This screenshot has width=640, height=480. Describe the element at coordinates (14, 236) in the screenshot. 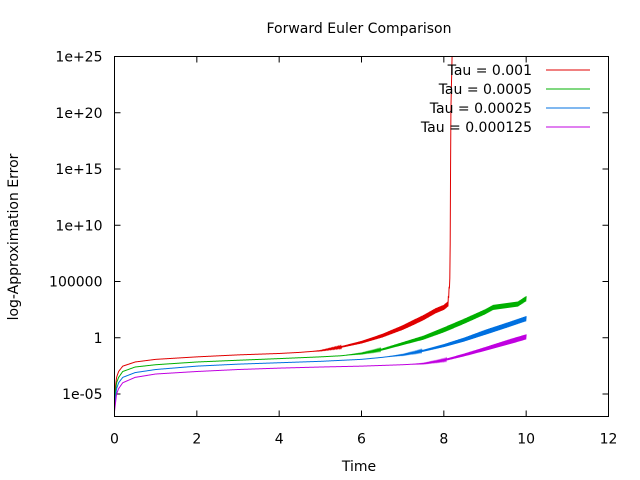

I see `y-axis-label: log-Approximation Error` at that location.